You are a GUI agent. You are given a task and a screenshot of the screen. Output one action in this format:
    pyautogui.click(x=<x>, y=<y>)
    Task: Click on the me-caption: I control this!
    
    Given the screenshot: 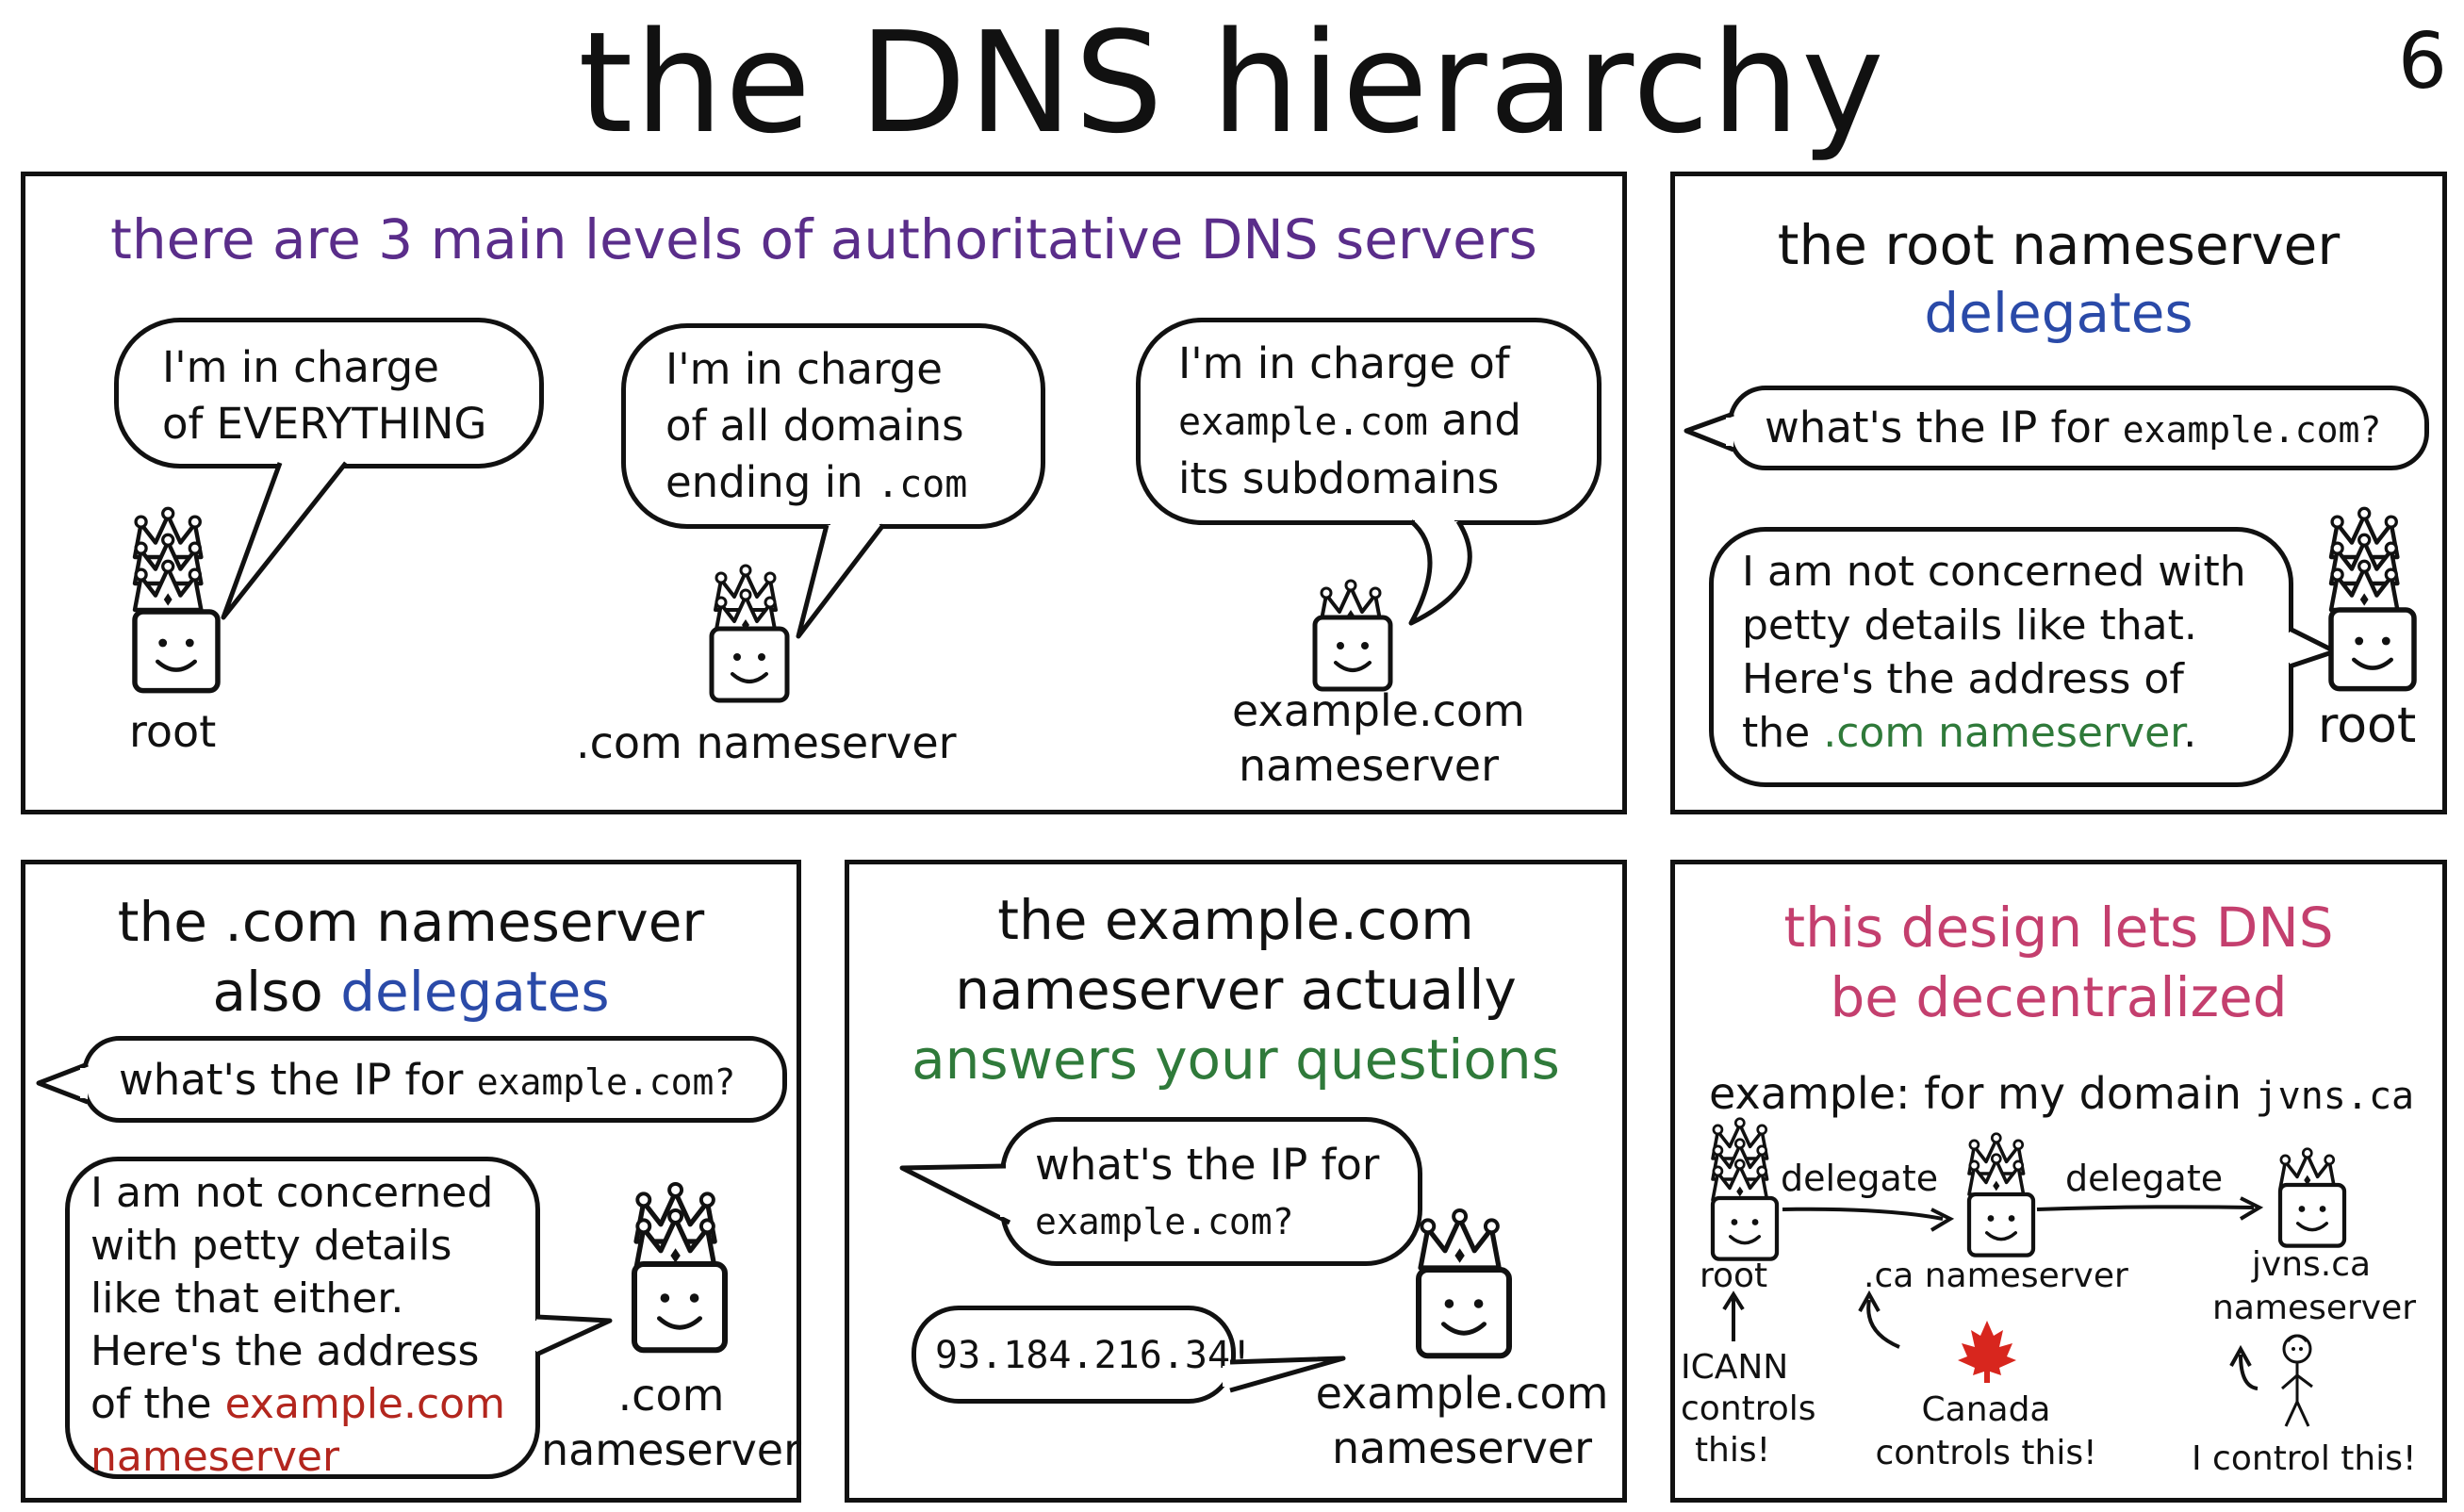 What is the action you would take?
    pyautogui.click(x=2304, y=1458)
    